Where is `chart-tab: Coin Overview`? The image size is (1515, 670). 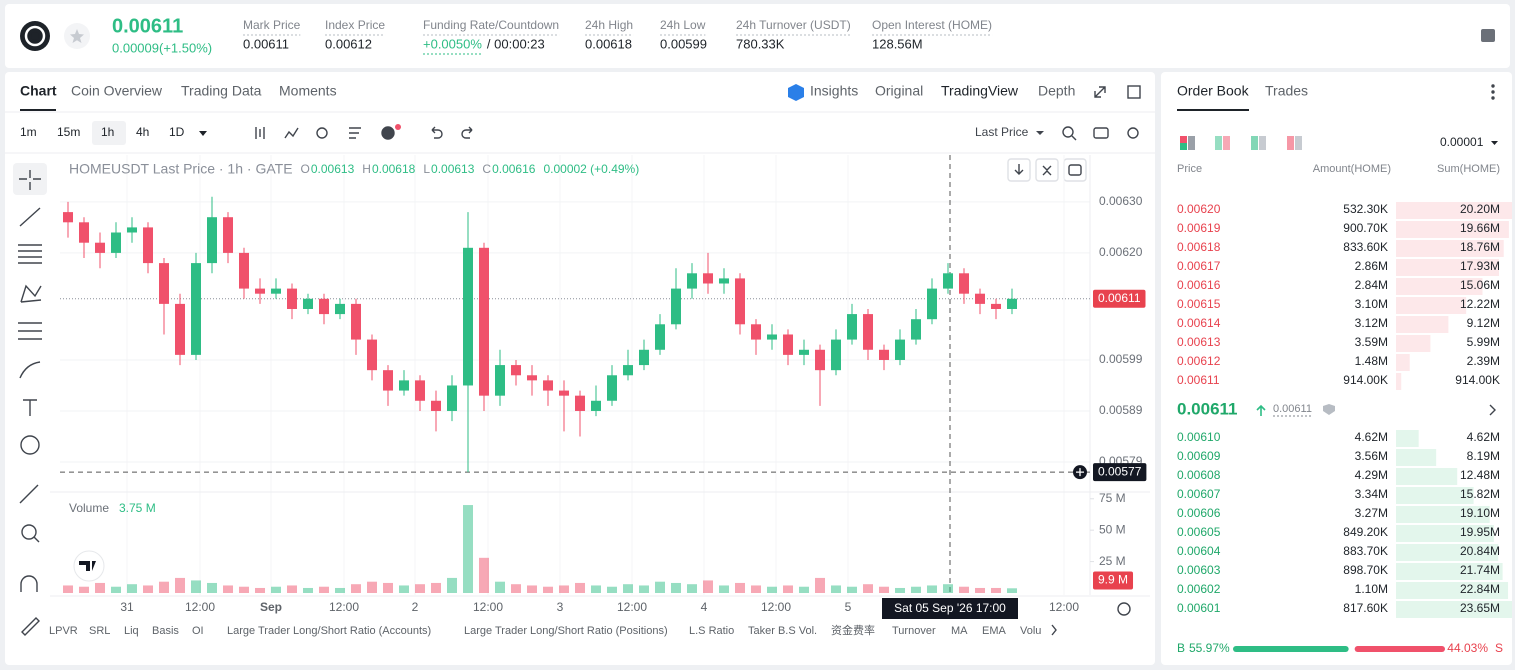 chart-tab: Coin Overview is located at coordinates (117, 91).